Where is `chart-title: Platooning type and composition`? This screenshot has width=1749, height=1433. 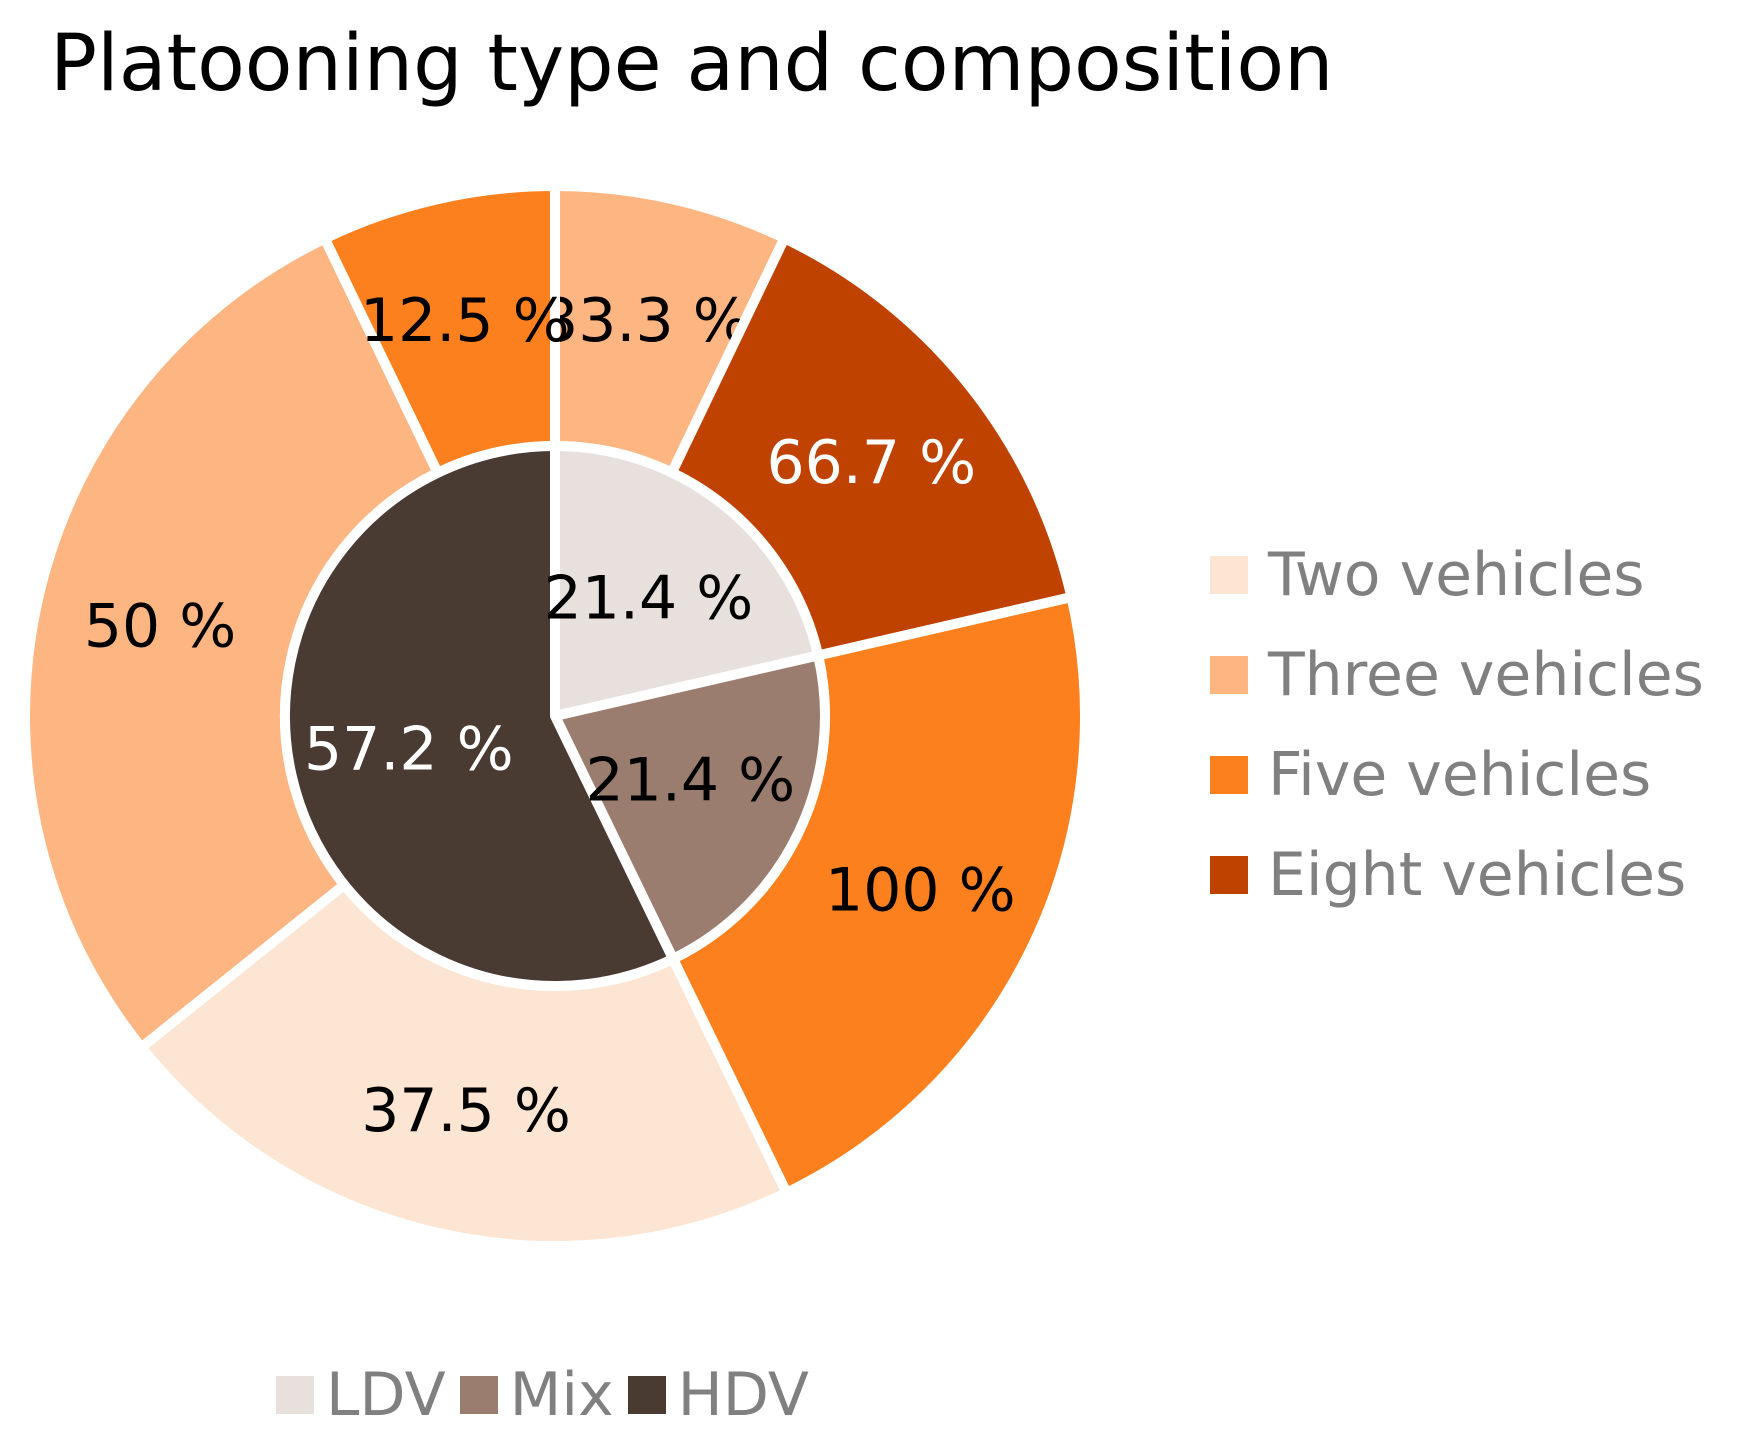 chart-title: Platooning type and composition is located at coordinates (692, 64).